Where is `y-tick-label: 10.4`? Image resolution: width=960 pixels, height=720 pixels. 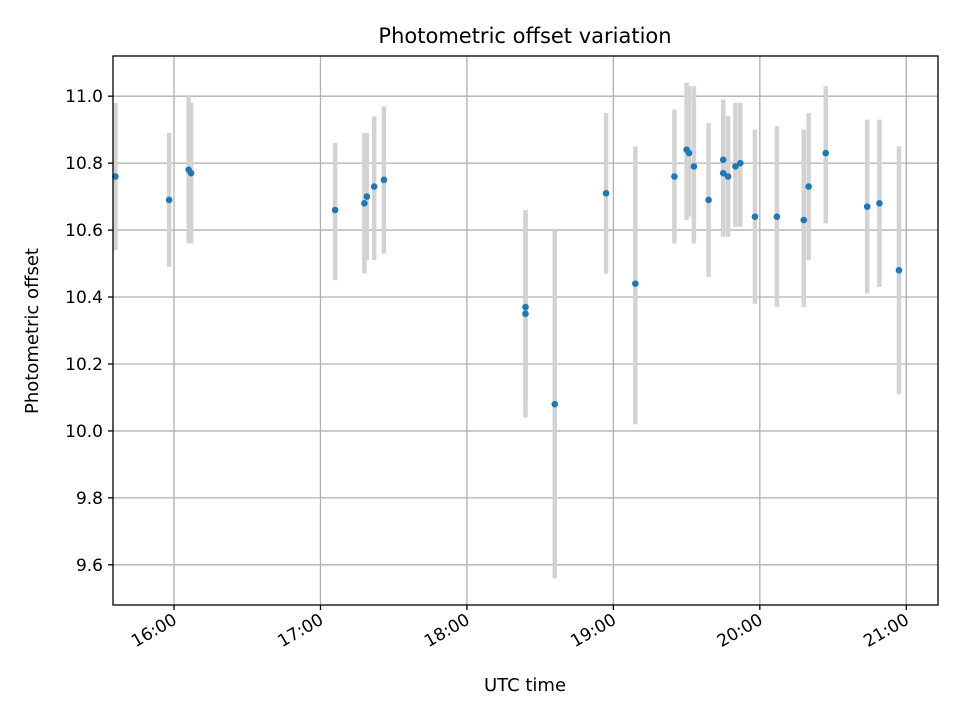 y-tick-label: 10.4 is located at coordinates (84, 298).